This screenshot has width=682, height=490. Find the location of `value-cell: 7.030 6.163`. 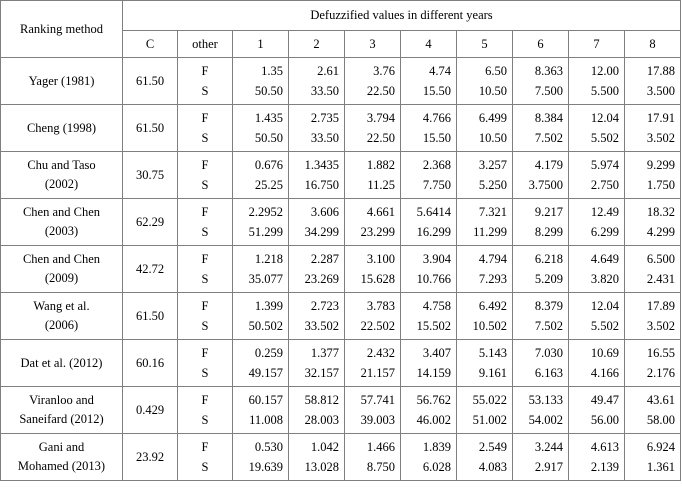

value-cell: 7.030 6.163 is located at coordinates (540, 363).